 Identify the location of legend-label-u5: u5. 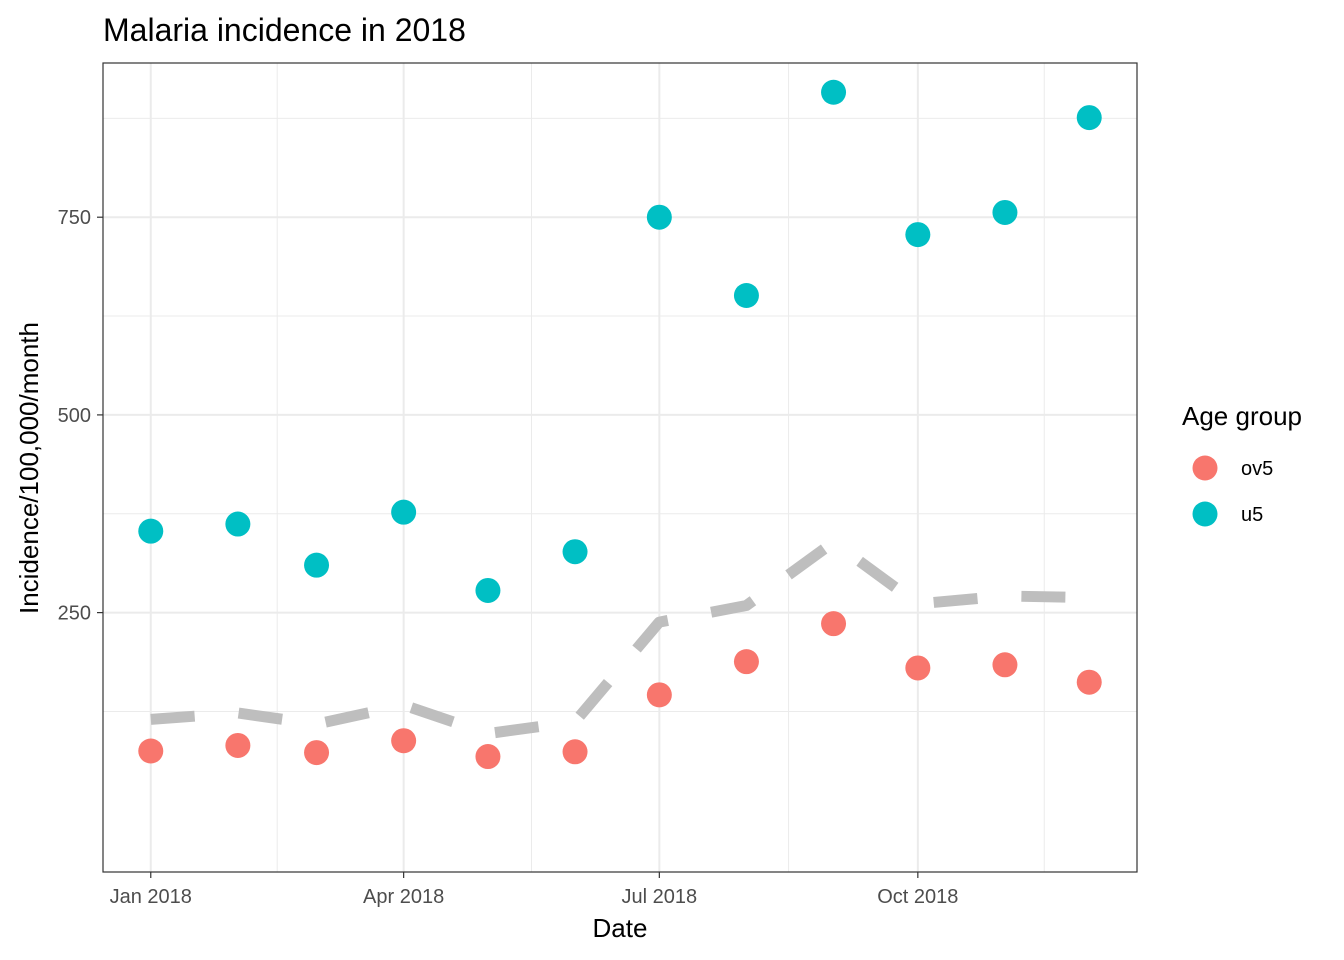
(1252, 515).